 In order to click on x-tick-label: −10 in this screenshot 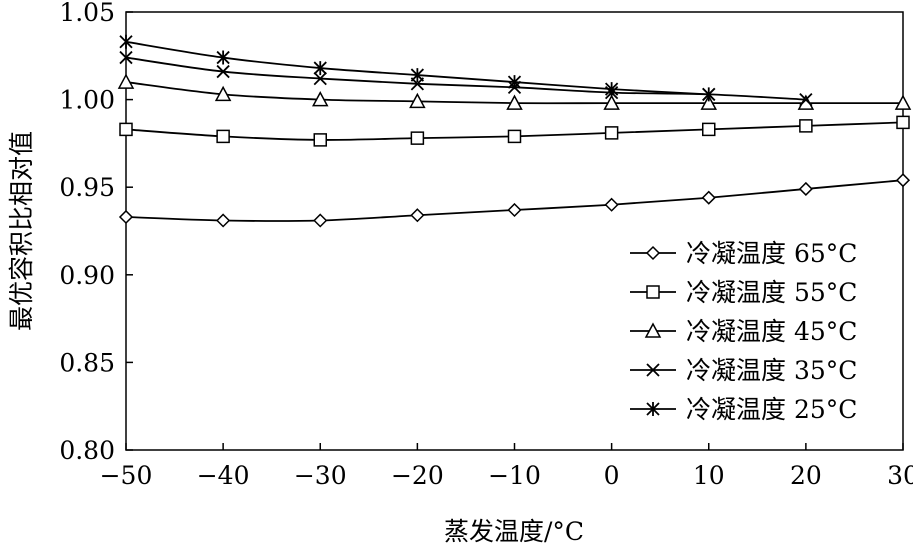, I will do `click(514, 475)`.